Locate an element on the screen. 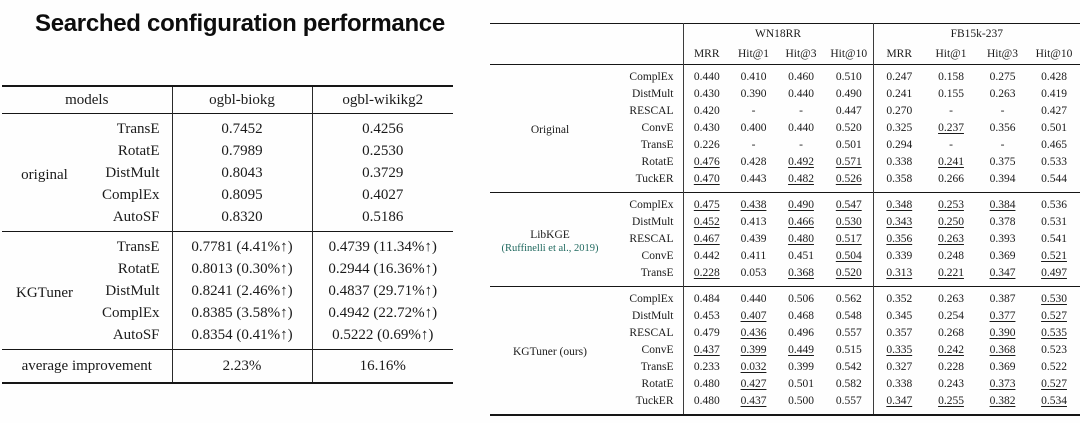 The width and height of the screenshot is (1080, 423). corner-cell is located at coordinates (586, 44).